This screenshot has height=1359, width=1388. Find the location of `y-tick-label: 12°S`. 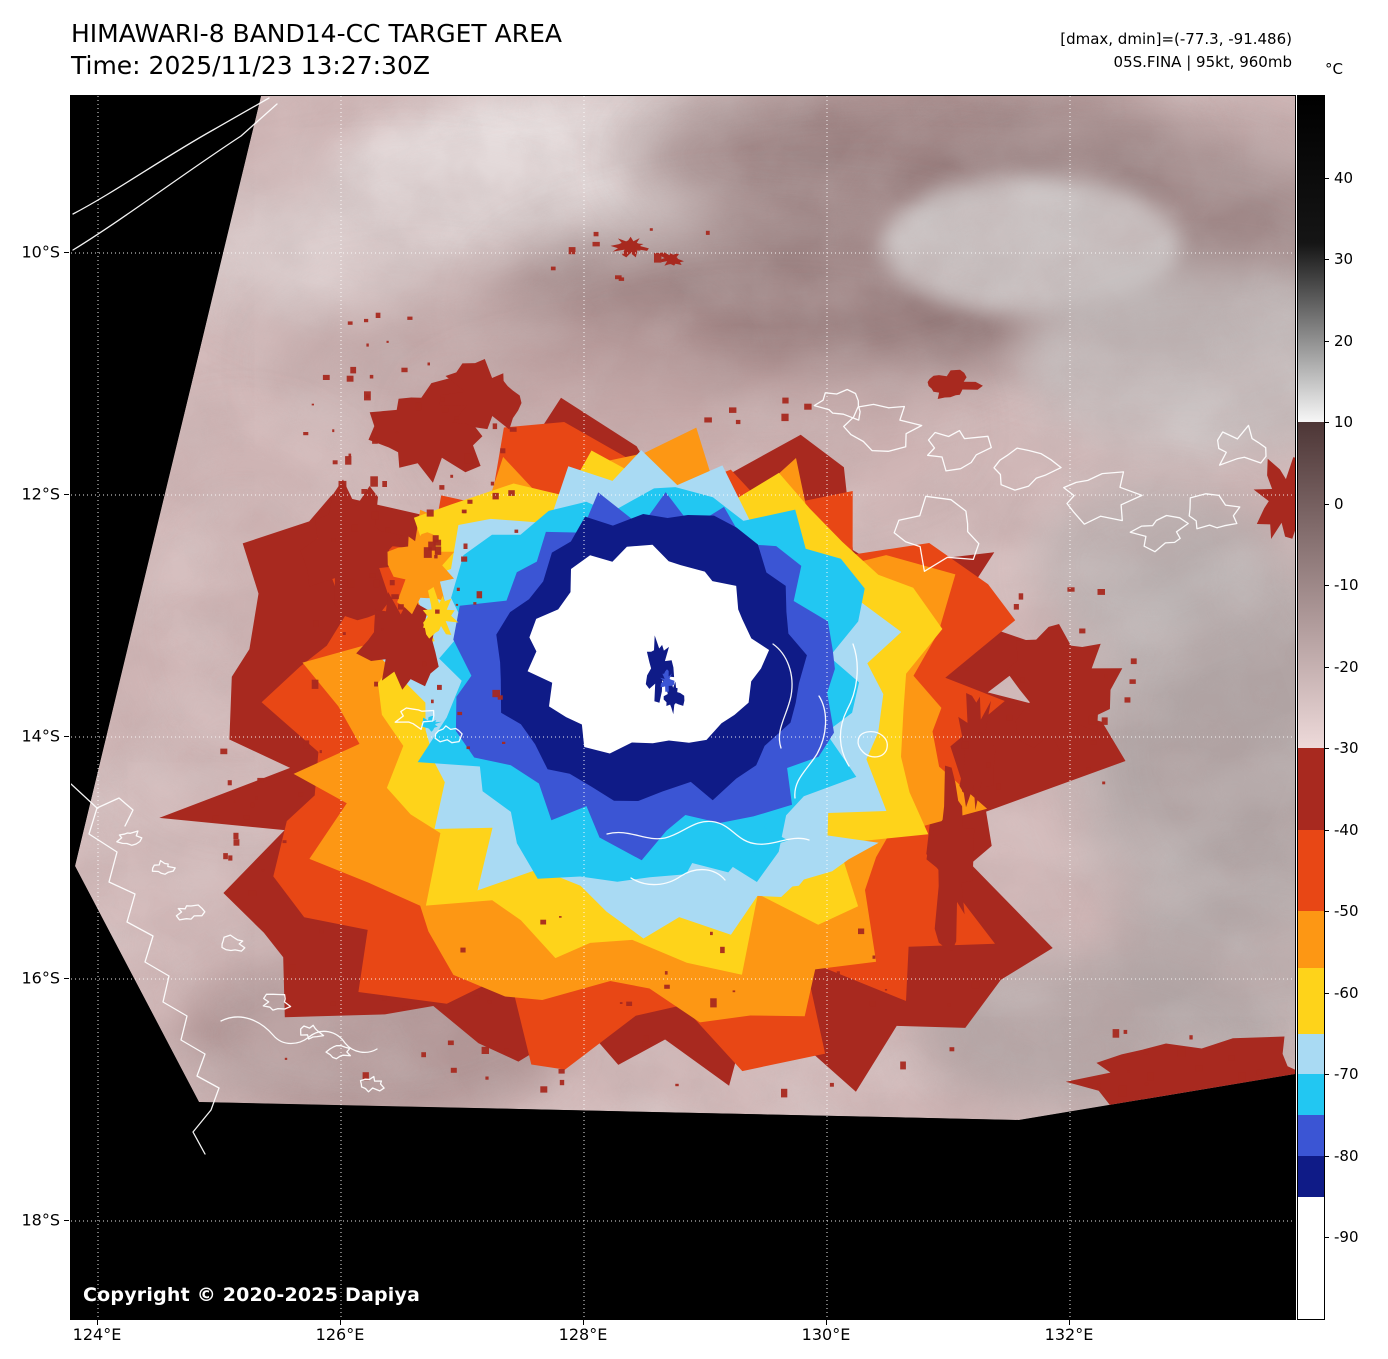

y-tick-label: 12°S is located at coordinates (40, 494).